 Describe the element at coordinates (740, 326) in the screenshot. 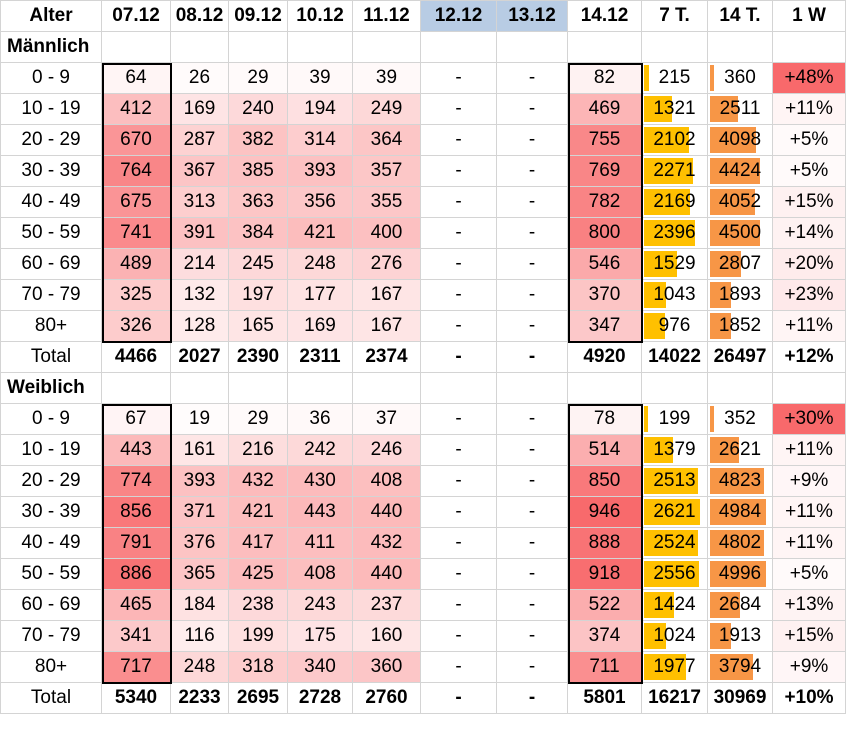

I see `fourteen-day-sum-cell: 1852` at that location.